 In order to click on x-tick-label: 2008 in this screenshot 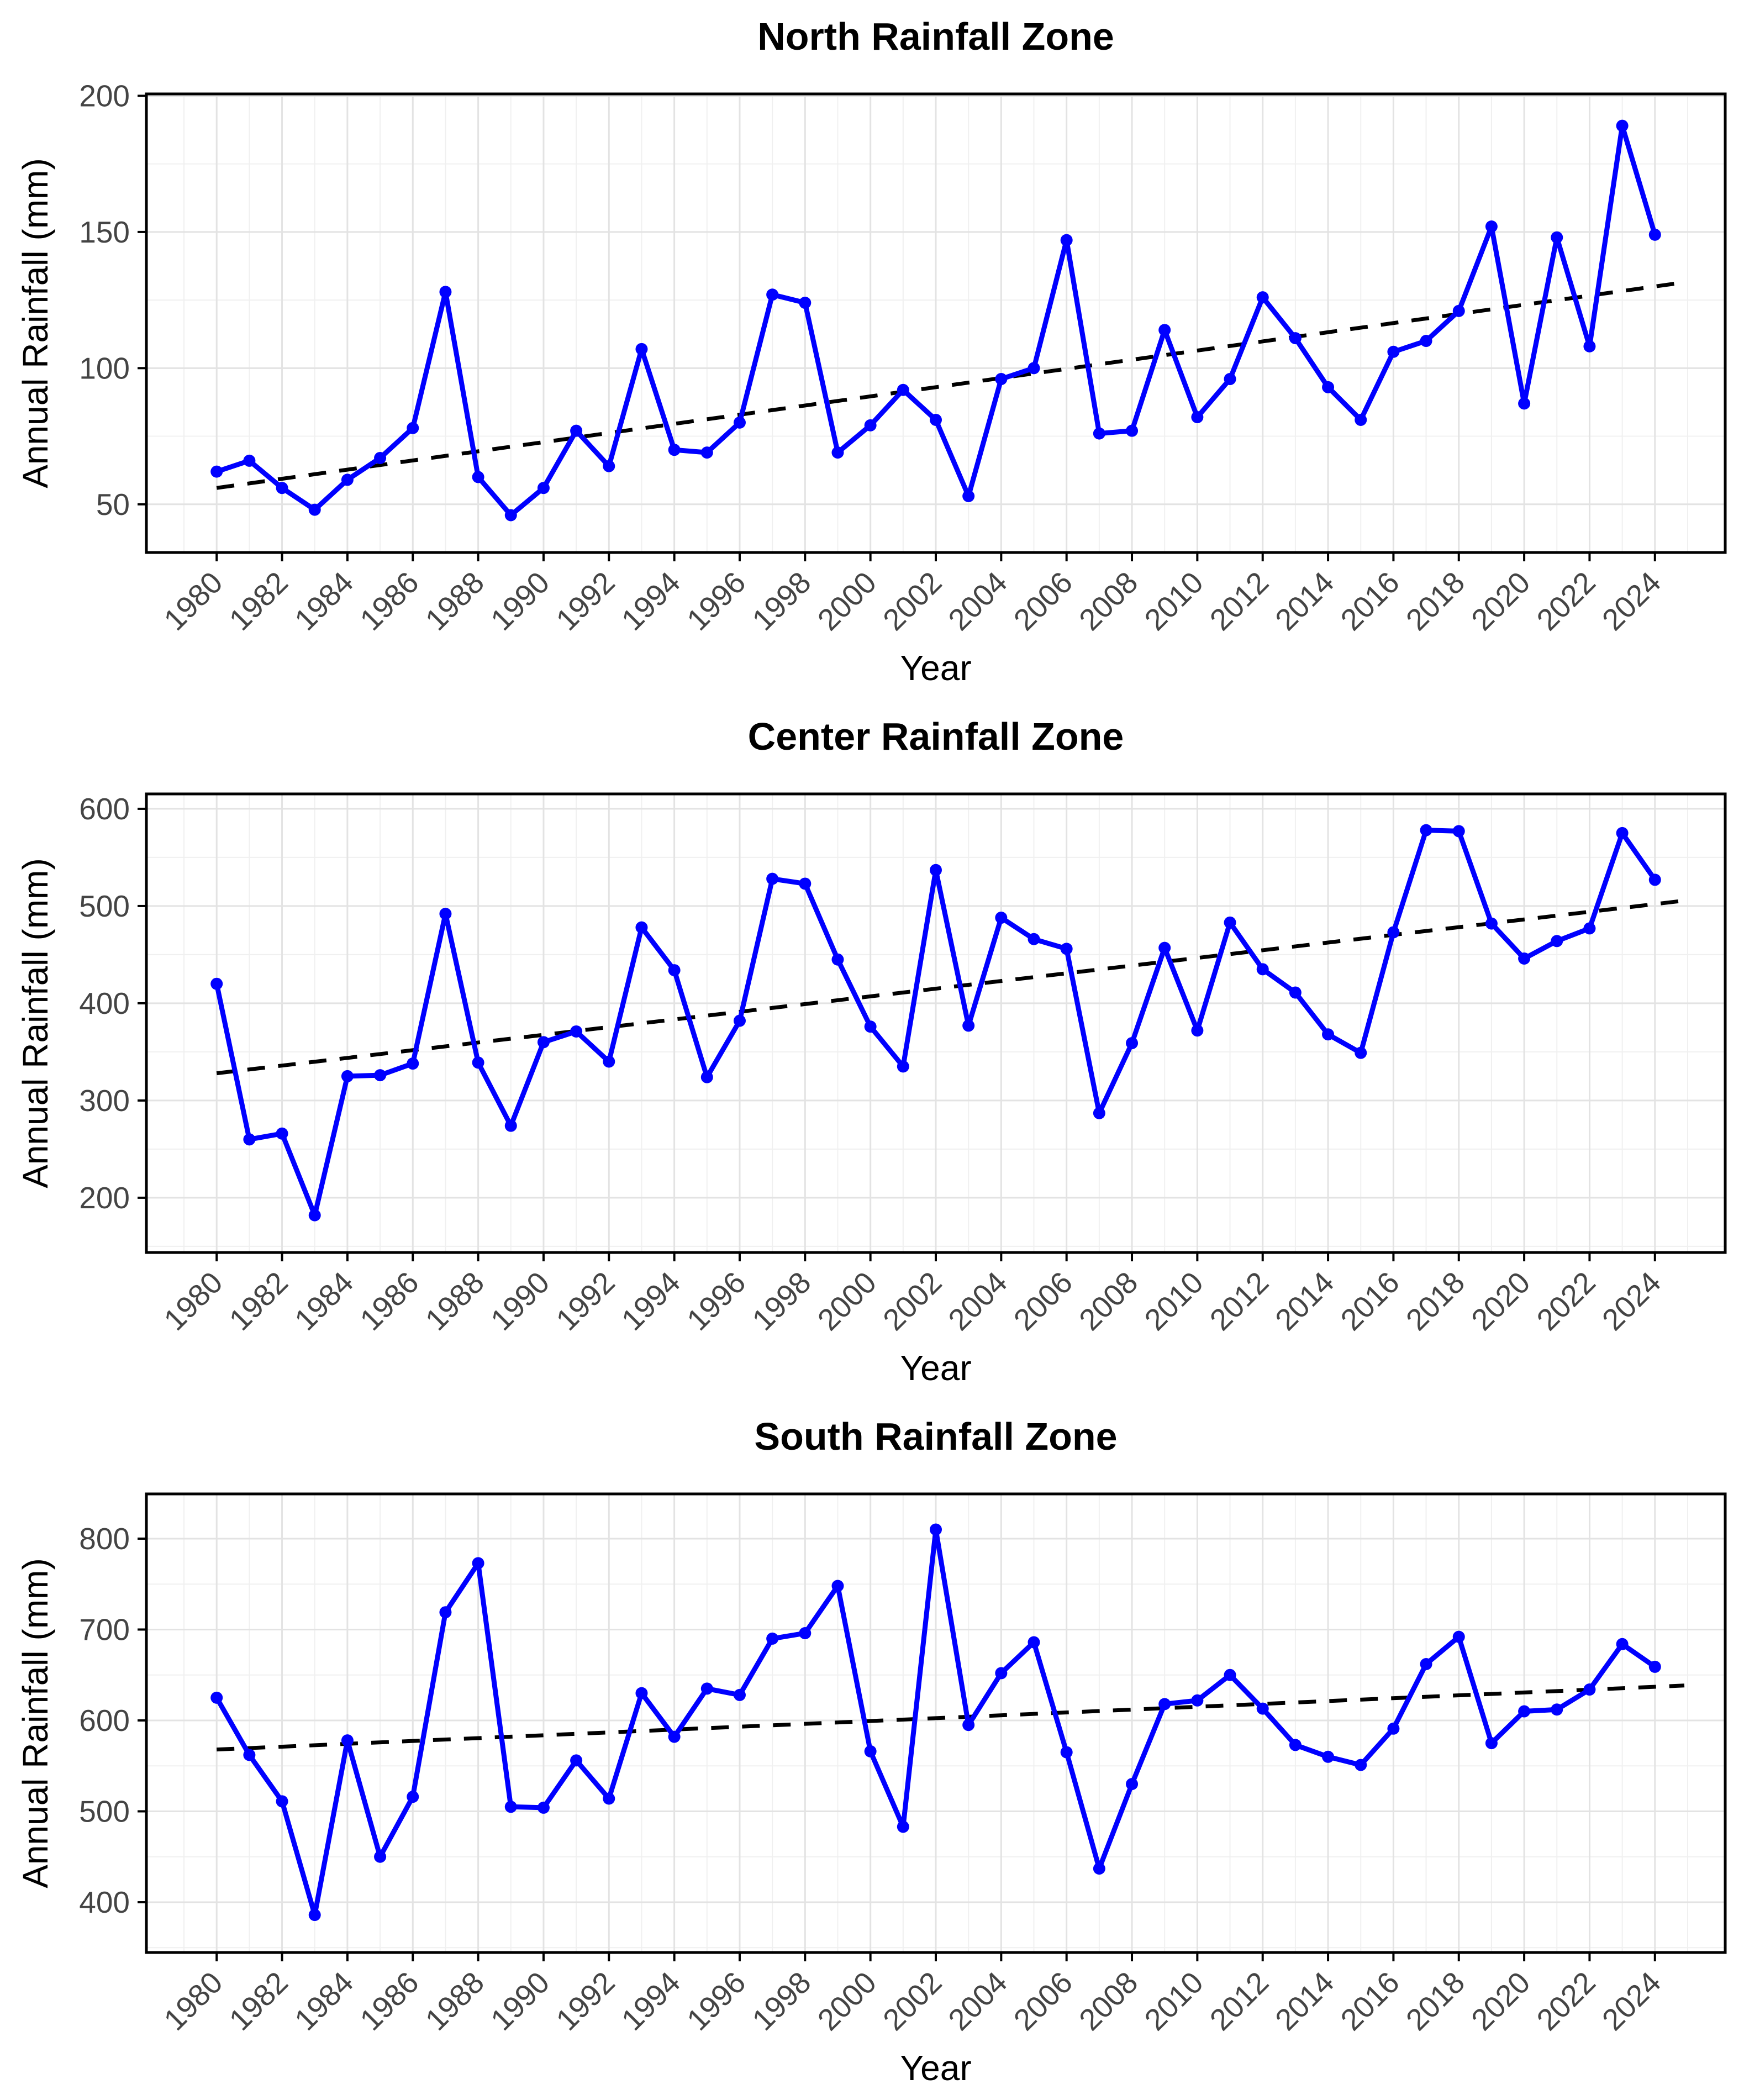, I will do `click(1108, 1301)`.